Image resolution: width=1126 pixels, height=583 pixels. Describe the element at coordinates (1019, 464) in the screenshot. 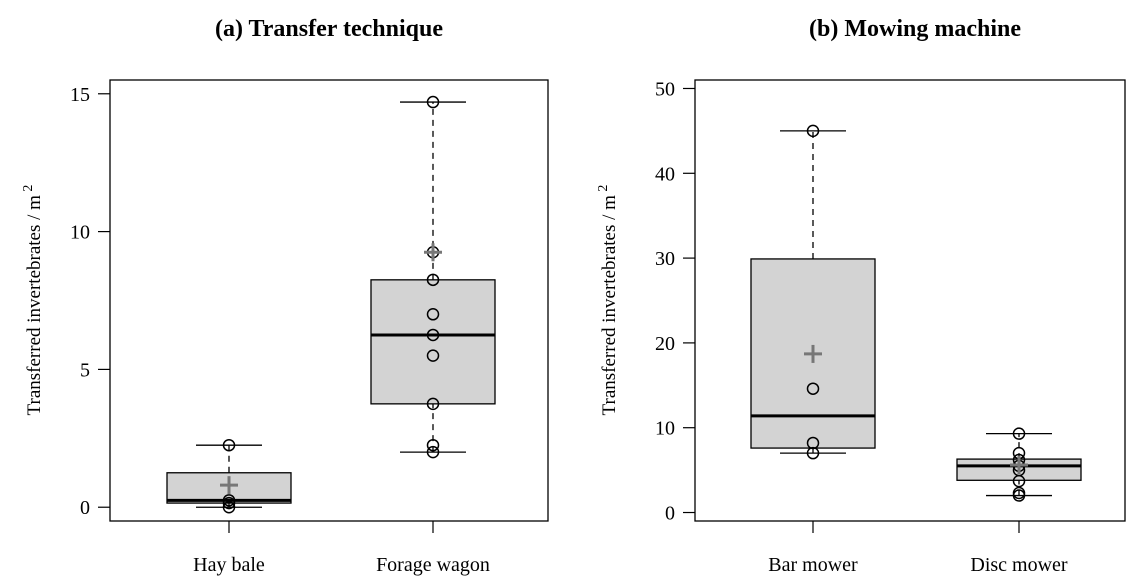

I see `box-disc-mower` at that location.